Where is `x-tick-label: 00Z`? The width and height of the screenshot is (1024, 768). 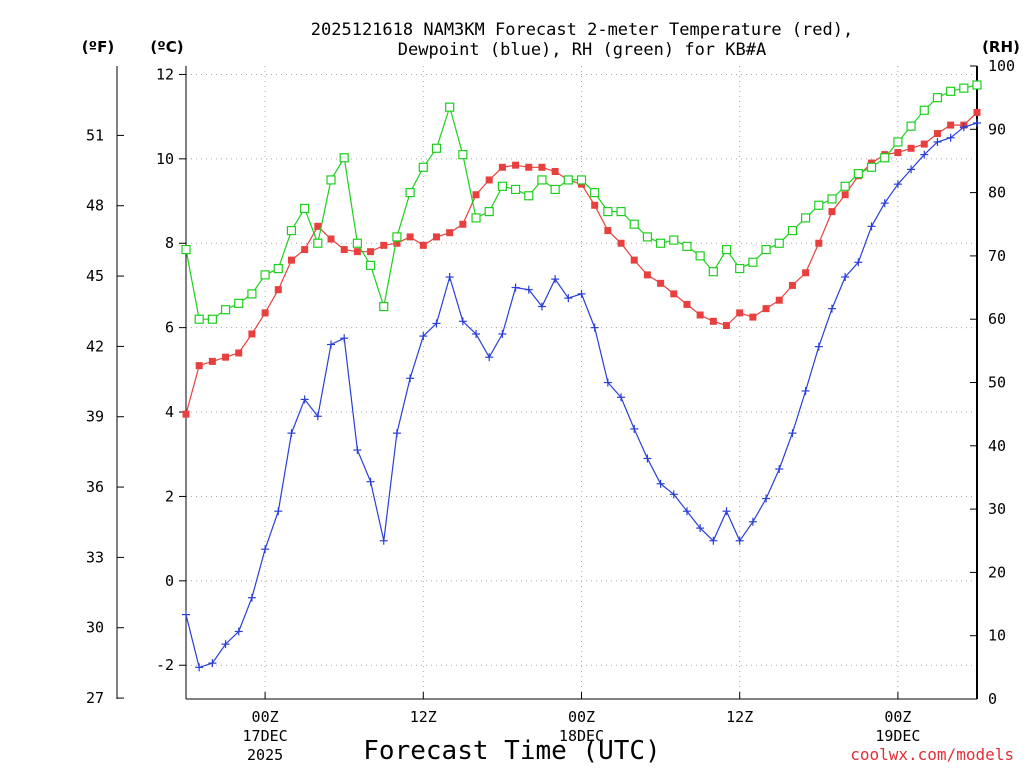
x-tick-label: 00Z is located at coordinates (581, 717).